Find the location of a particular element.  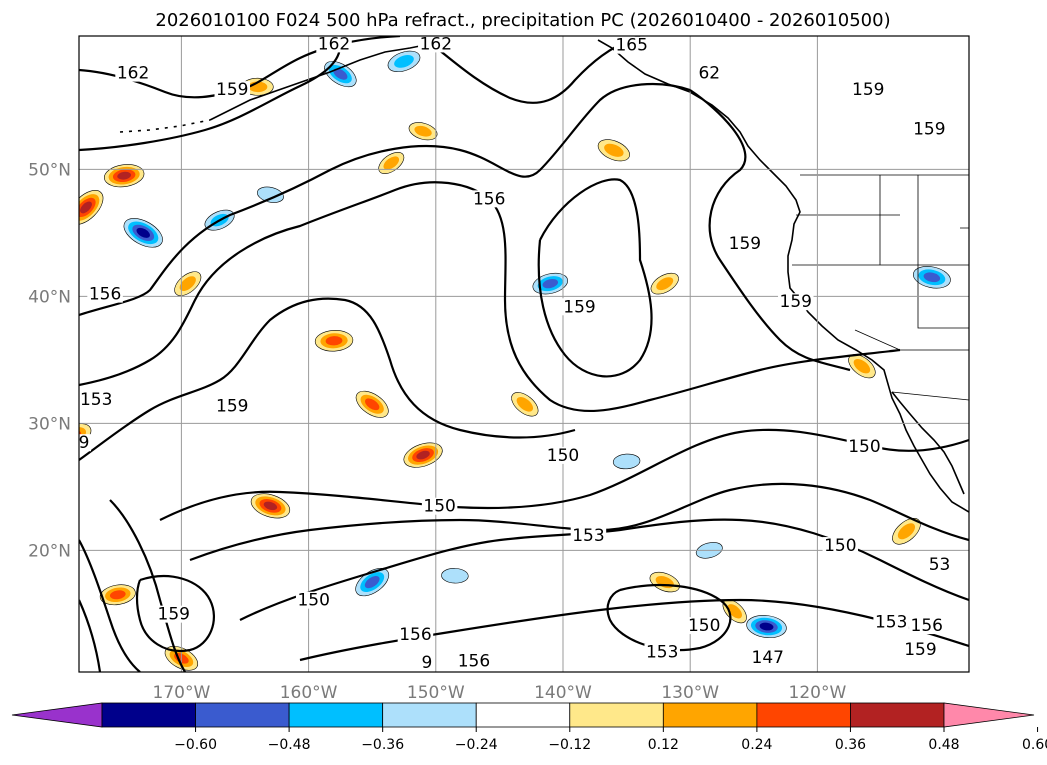

contour-label-text-29: 153 is located at coordinates (662, 653).